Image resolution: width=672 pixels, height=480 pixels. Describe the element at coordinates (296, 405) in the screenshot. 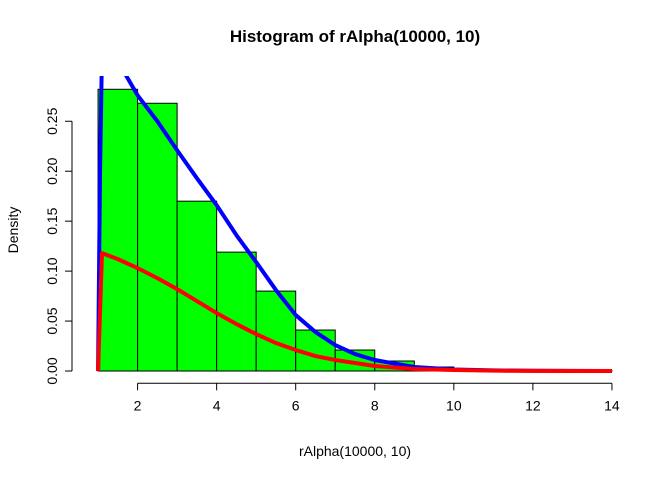

I see `x-tick-label: 6` at that location.